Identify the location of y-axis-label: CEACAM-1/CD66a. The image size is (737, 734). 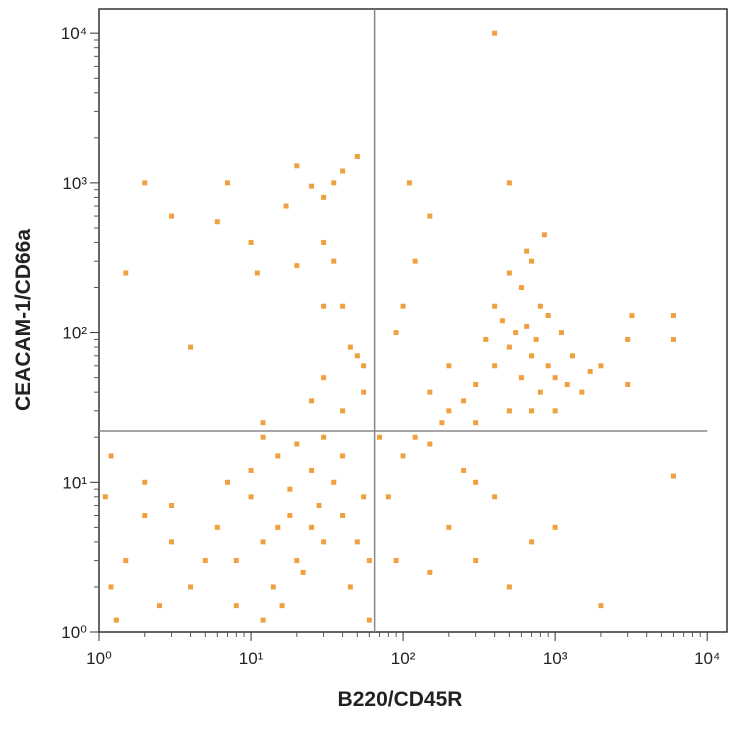
(23, 320).